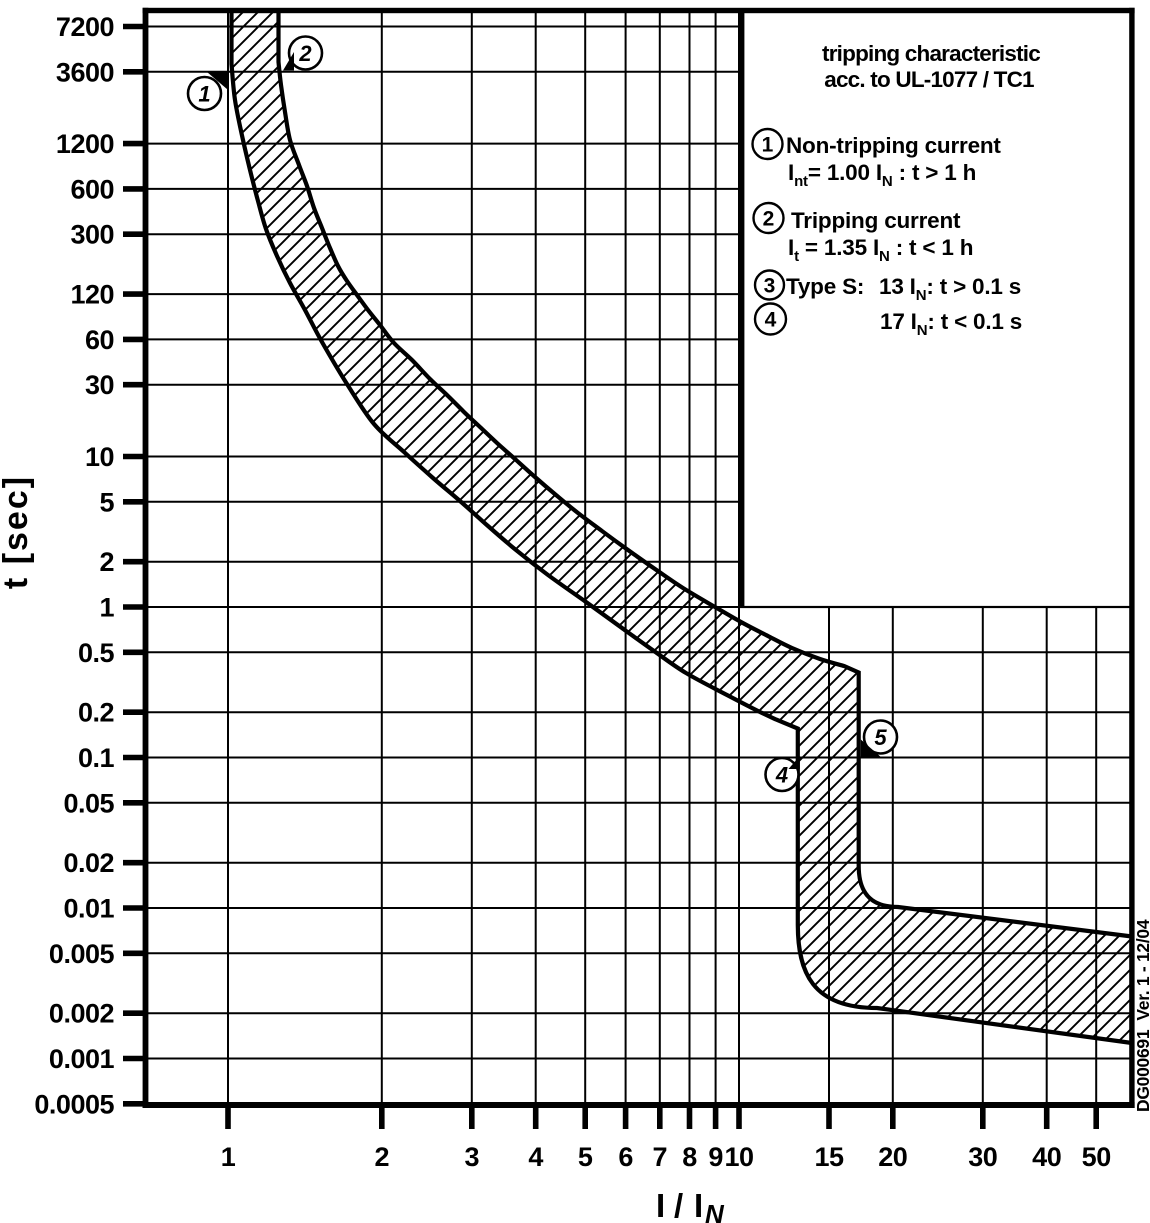 This screenshot has height=1223, width=1150. Describe the element at coordinates (825, 286) in the screenshot. I see `svg-text: Type S:` at that location.